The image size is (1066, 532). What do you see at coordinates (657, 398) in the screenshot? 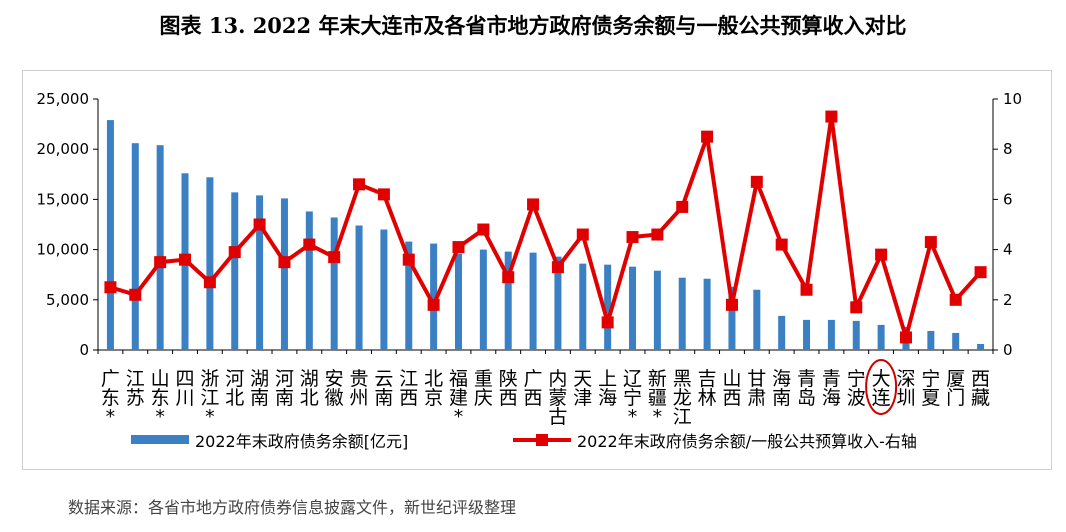
I see `x-tick-label: 新疆*` at bounding box center [657, 398].